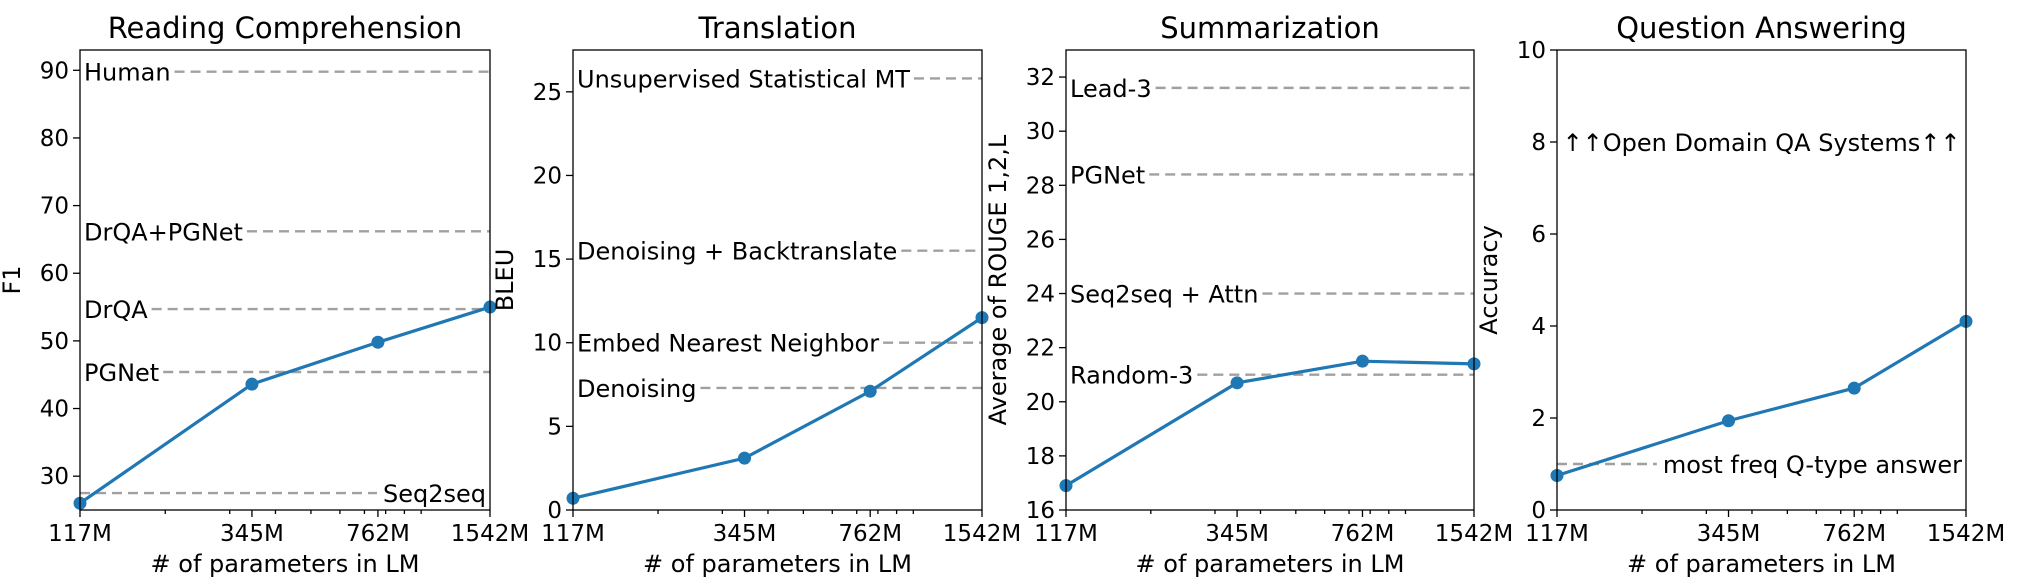  Describe the element at coordinates (434, 494) in the screenshot. I see `reference-label: Seq2seq` at that location.